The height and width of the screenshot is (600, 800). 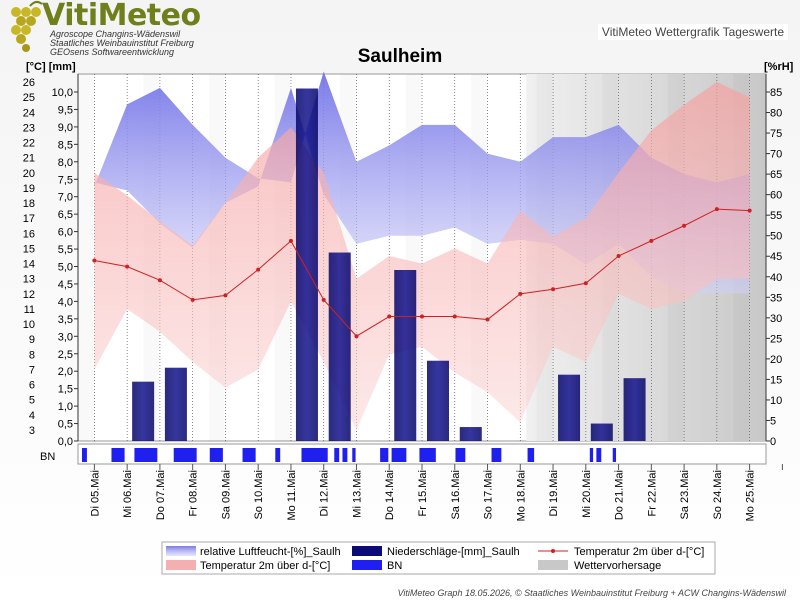 What do you see at coordinates (181, 551) in the screenshot?
I see `legend-swatch-humidity` at bounding box center [181, 551].